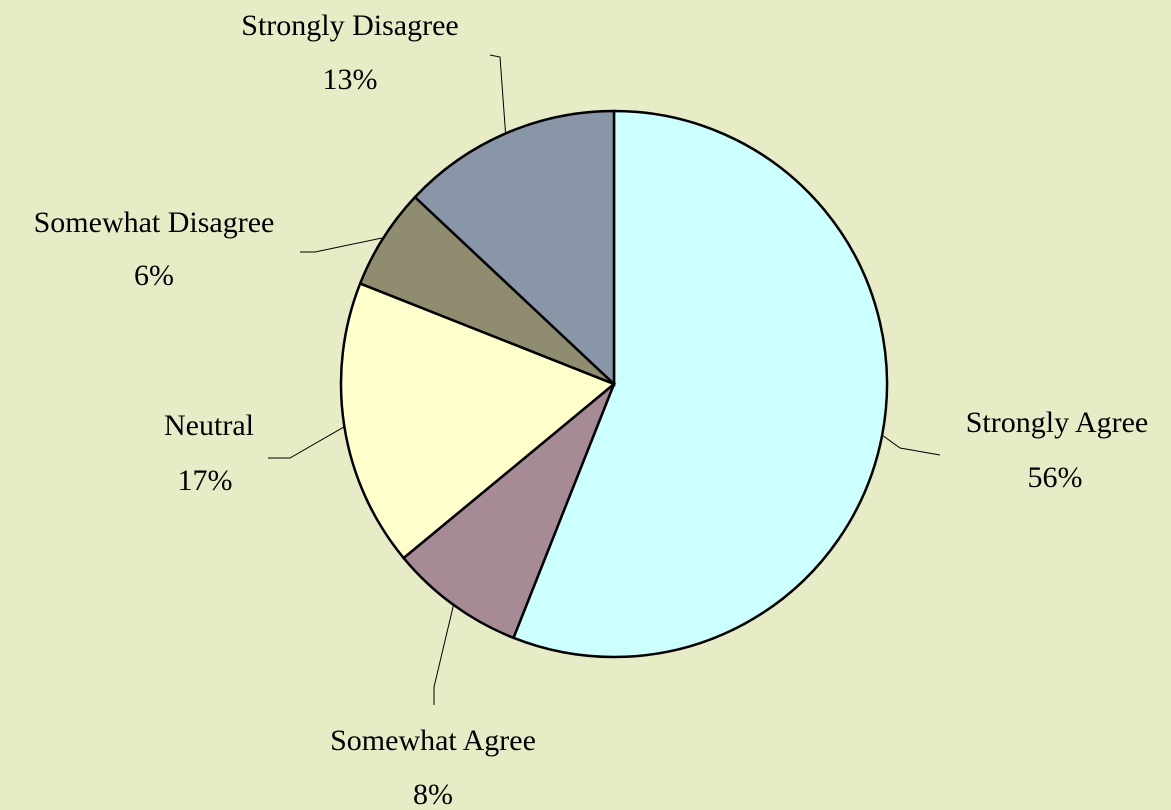  I want to click on slice-value-label: 8%, so click(433, 794).